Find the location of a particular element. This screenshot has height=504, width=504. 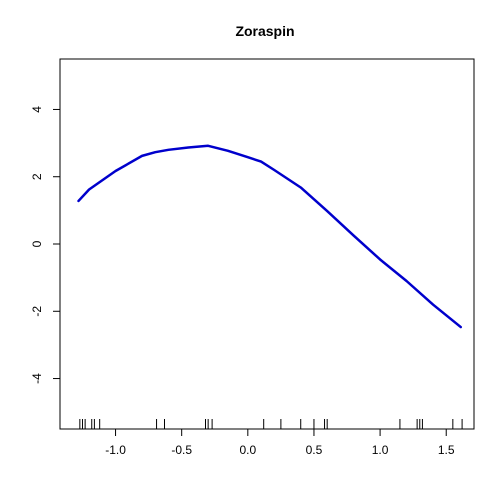

y-tick-label: 0 is located at coordinates (37, 243).